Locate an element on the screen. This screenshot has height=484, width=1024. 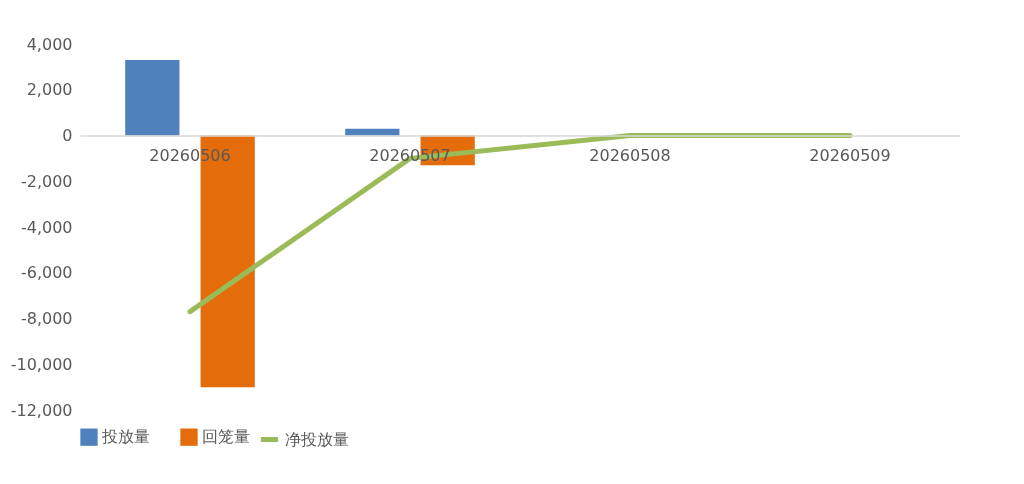
y-tick-label: 2,000 is located at coordinates (49, 90).